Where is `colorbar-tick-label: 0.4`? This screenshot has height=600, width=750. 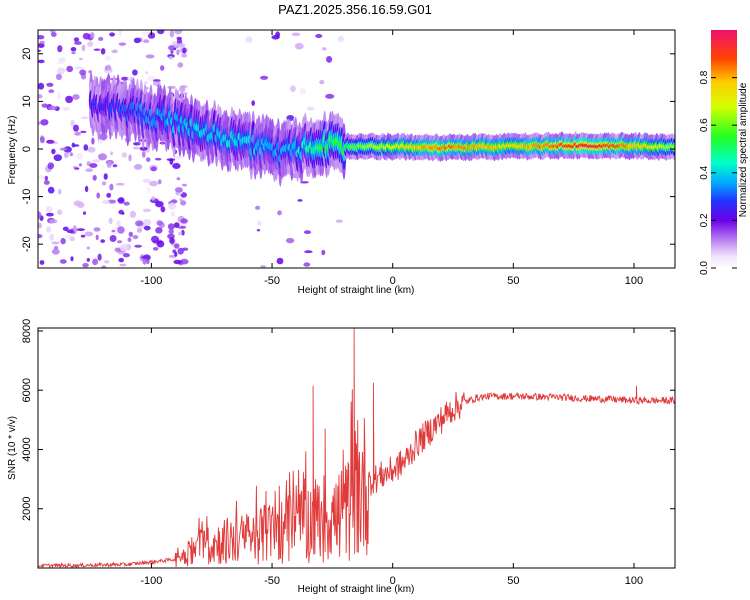
colorbar-tick-label: 0.4 is located at coordinates (704, 172).